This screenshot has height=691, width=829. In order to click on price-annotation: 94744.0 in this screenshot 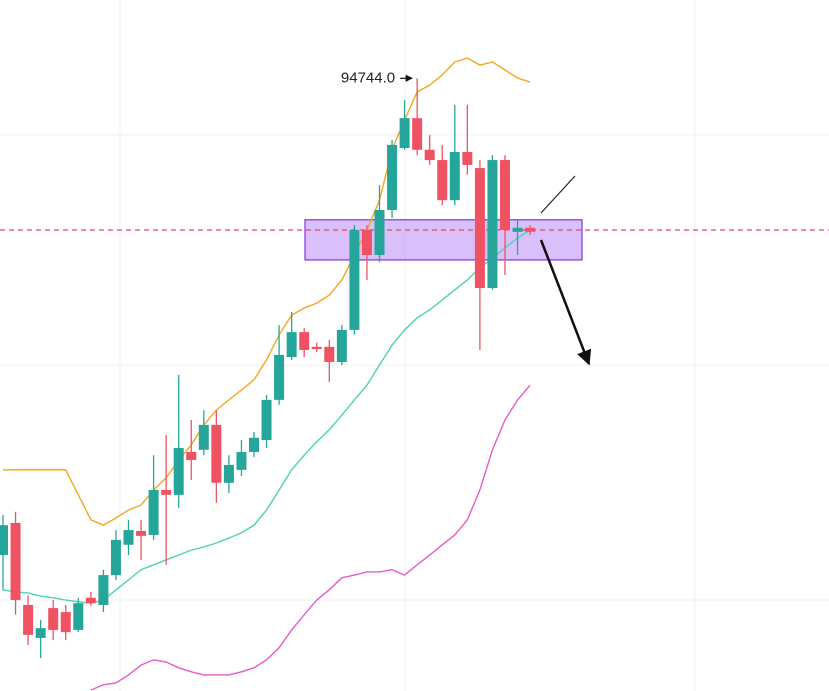, I will do `click(368, 77)`.